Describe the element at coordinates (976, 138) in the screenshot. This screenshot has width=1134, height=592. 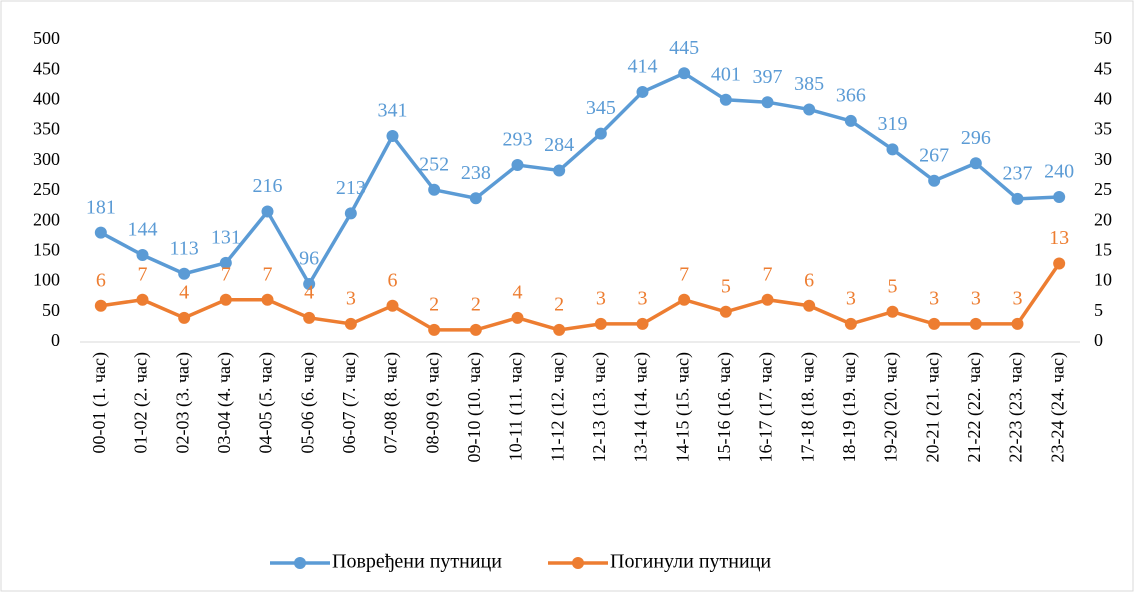
I see `data-label: 296` at that location.